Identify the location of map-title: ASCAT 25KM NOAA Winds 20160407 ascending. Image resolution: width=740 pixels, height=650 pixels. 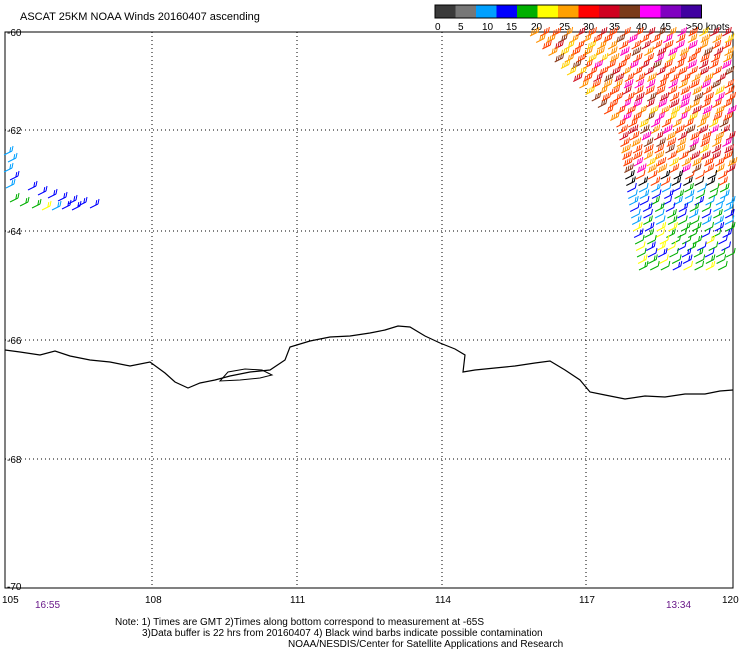
(140, 17).